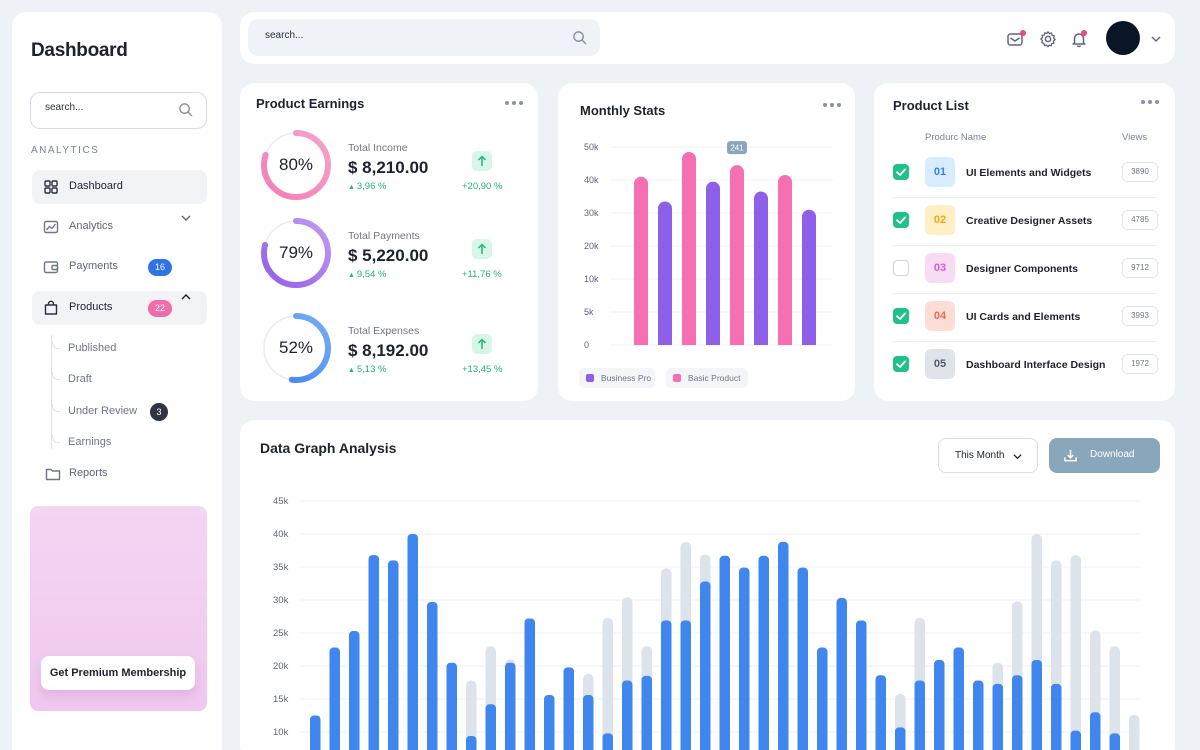 Image resolution: width=1200 pixels, height=750 pixels. What do you see at coordinates (1104, 455) in the screenshot?
I see `download-button: Download` at bounding box center [1104, 455].